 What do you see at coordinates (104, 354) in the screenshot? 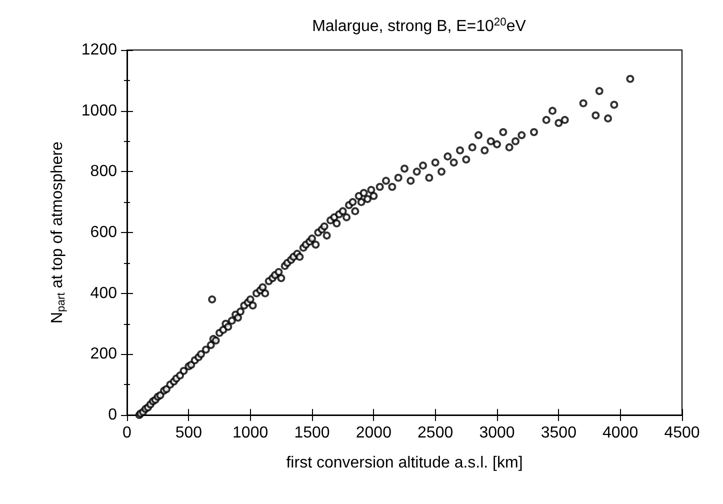
I see `y-tick-label: 200` at bounding box center [104, 354].